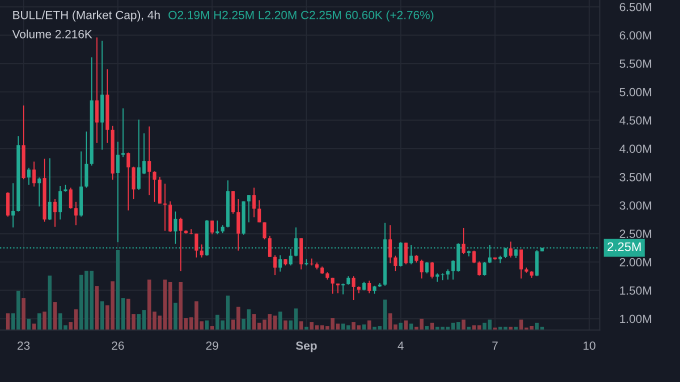 The image size is (680, 382). I want to click on y-tick-label: 4.50M, so click(635, 120).